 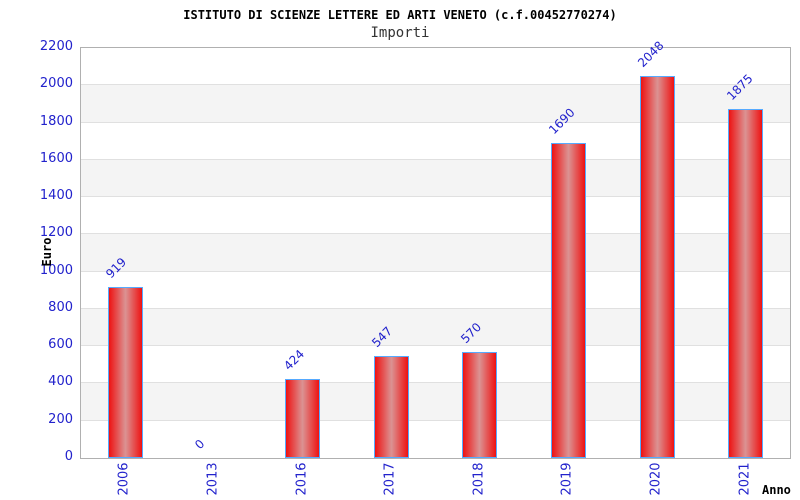 I want to click on x-tick-label-2018: 2018, so click(x=479, y=479).